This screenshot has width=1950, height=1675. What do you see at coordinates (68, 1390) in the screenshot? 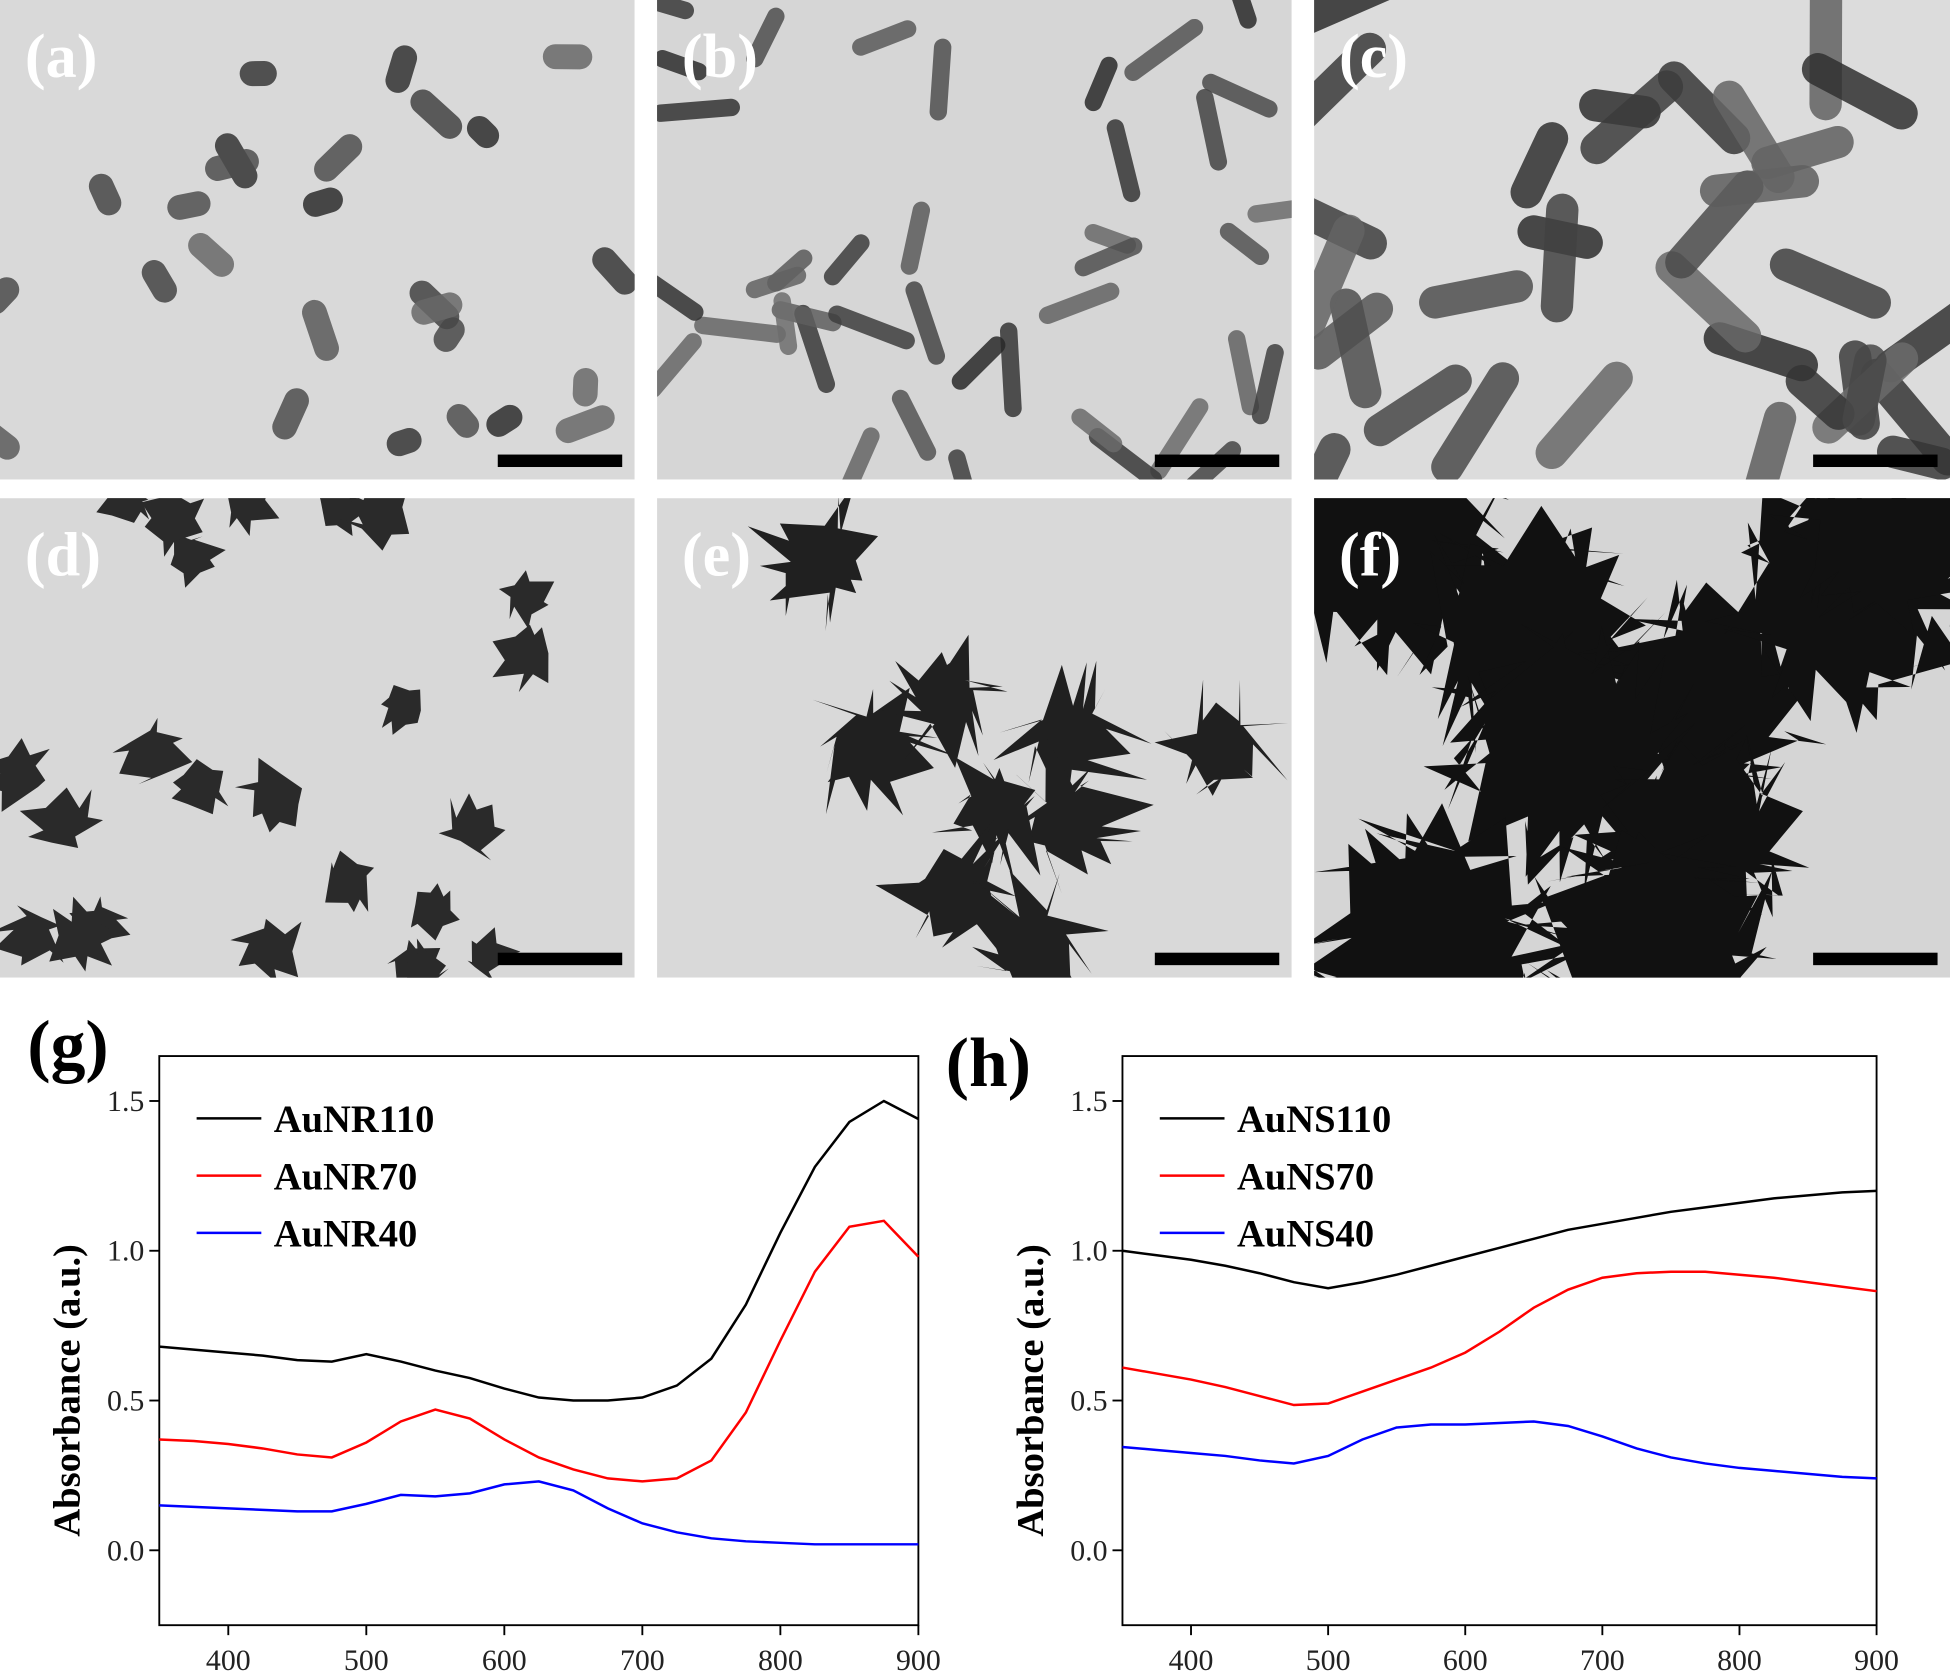
I see `y-axis-label: Absorbance (a.u.)` at bounding box center [68, 1390].